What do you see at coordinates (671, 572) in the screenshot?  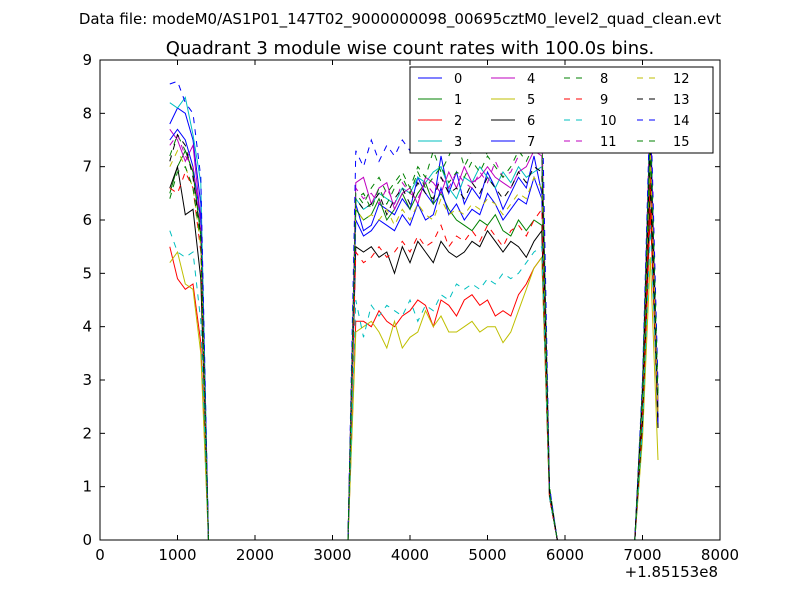 I see `x-offset-label: +1.85153e8` at bounding box center [671, 572].